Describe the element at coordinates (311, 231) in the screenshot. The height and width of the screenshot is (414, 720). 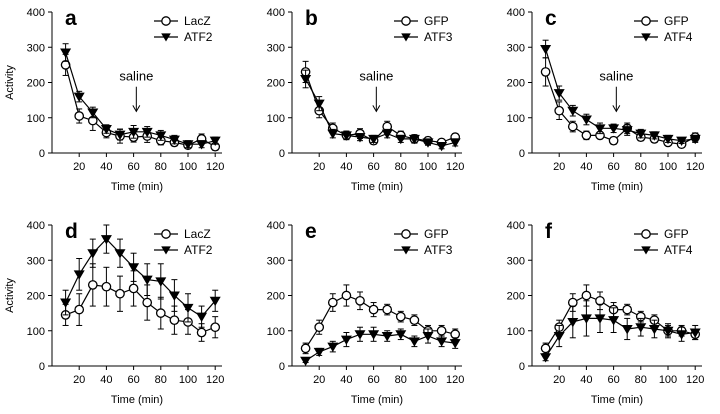
I see `panel-letter: e` at that location.